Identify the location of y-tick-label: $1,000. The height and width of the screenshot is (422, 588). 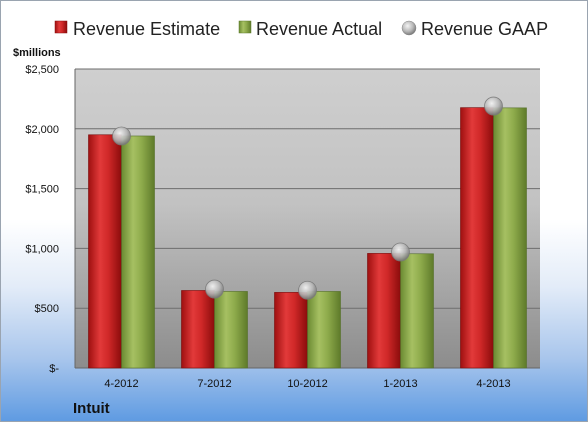
(42, 249).